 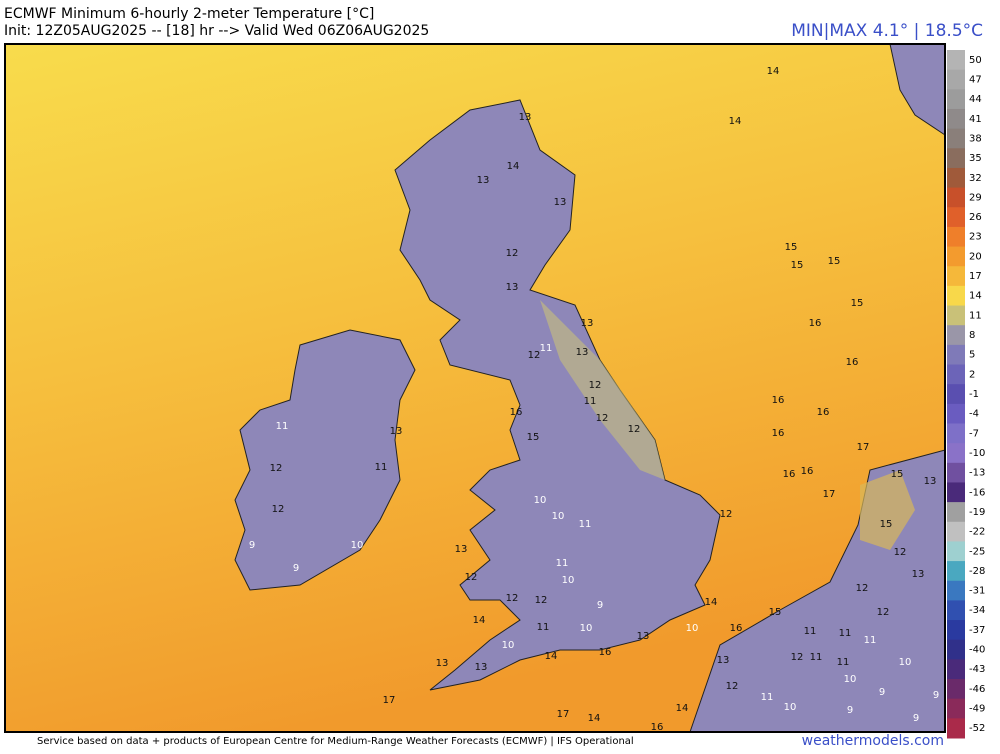 What do you see at coordinates (975, 99) in the screenshot?
I see `colorbar-label: 44` at bounding box center [975, 99].